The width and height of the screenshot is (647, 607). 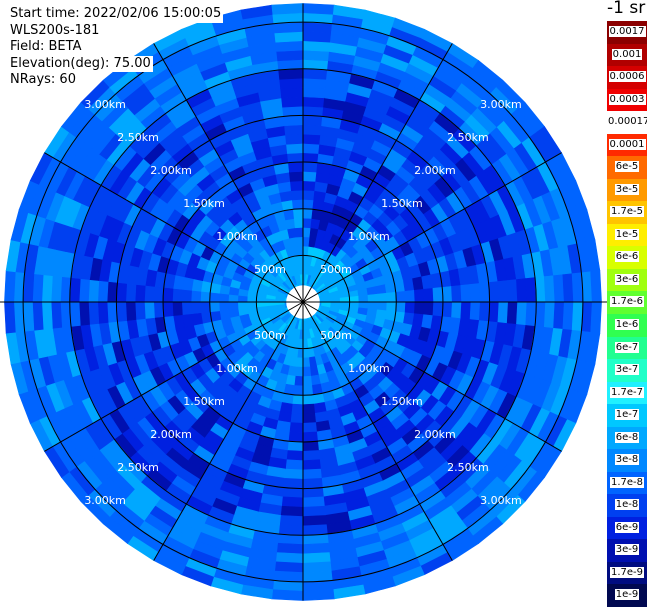 I want to click on range-ring-label: 1.00km, so click(x=237, y=368).